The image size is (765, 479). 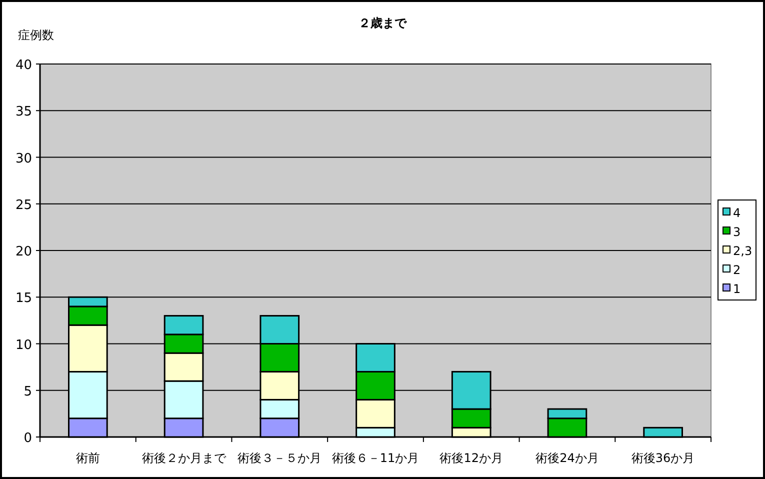 What do you see at coordinates (376, 458) in the screenshot?
I see `x-tick-label: 術後６－11か月` at bounding box center [376, 458].